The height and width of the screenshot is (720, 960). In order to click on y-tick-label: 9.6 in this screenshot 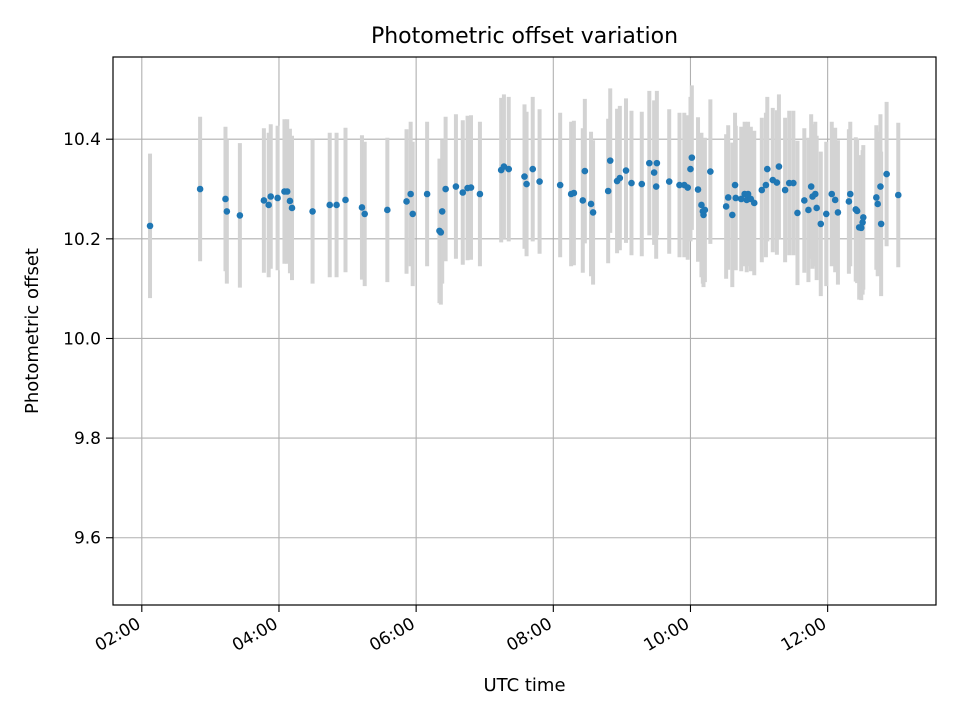, I will do `click(87, 539)`.